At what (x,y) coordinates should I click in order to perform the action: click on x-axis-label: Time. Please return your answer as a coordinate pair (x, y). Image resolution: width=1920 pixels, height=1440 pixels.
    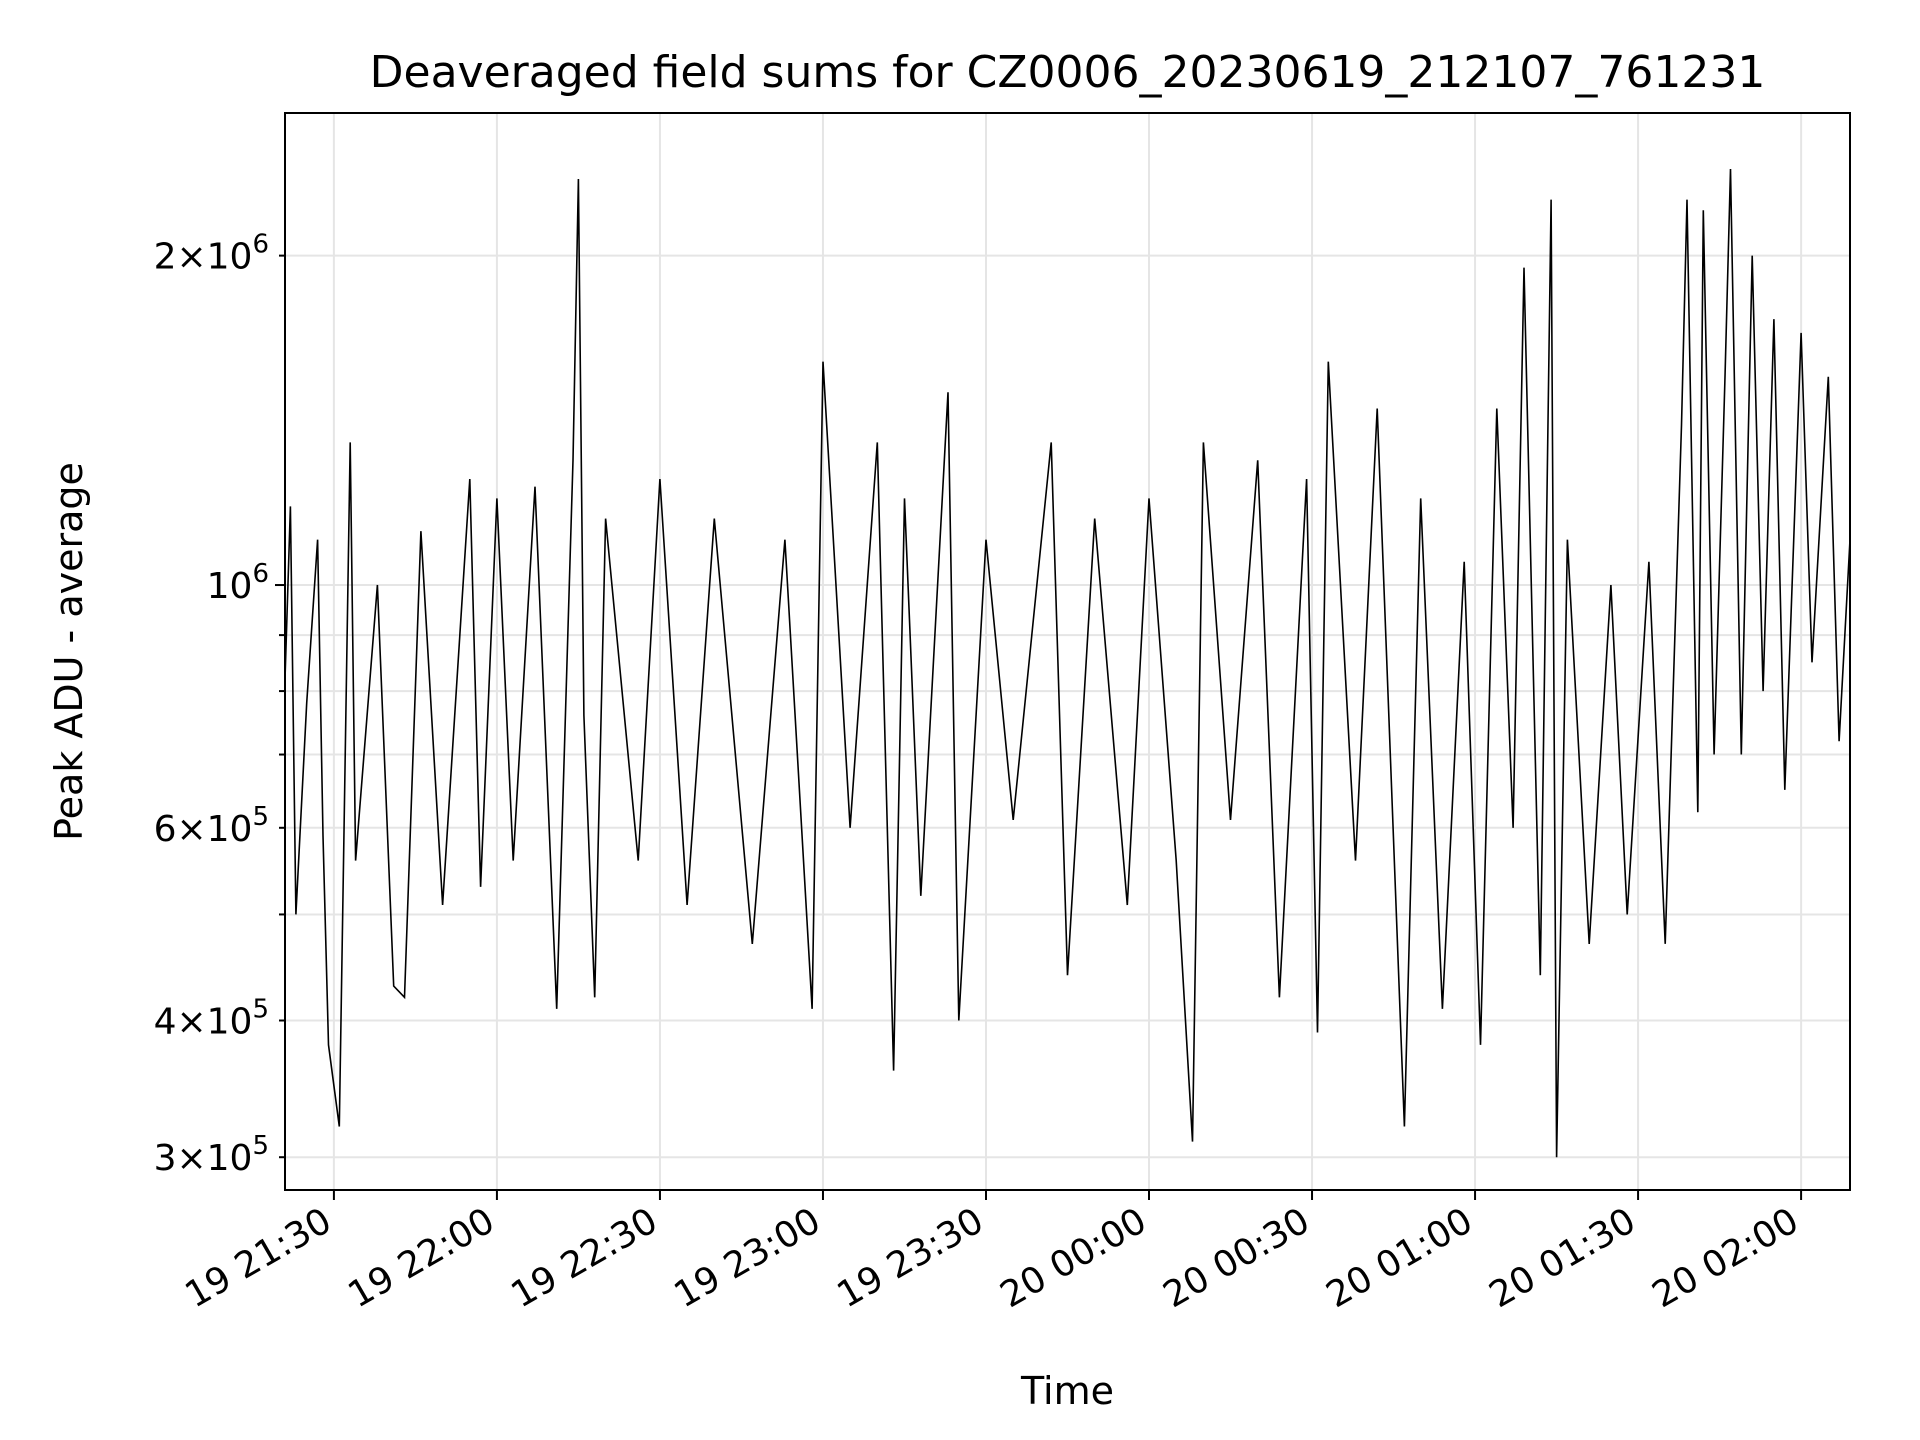
    Looking at the image, I should click on (1067, 1391).